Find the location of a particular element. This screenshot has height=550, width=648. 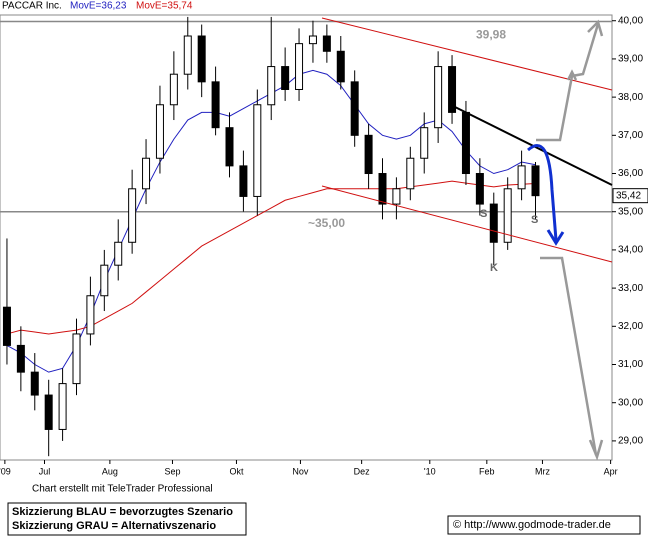

last-price-label: 35,42 is located at coordinates (628, 195).